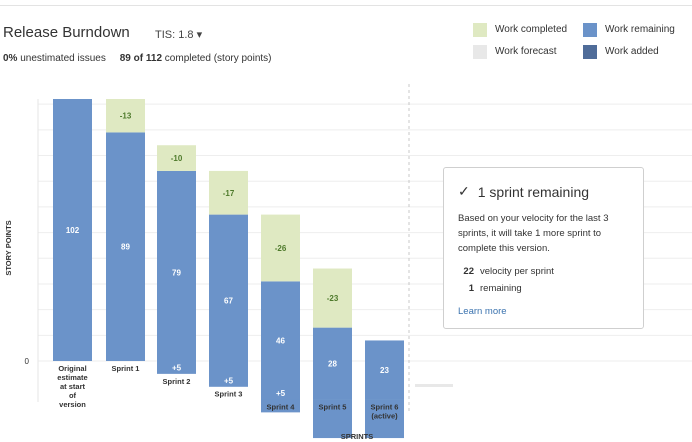 The height and width of the screenshot is (442, 692). Describe the element at coordinates (179, 35) in the screenshot. I see `version-dropdown: TIS: 1.8 ▾` at that location.